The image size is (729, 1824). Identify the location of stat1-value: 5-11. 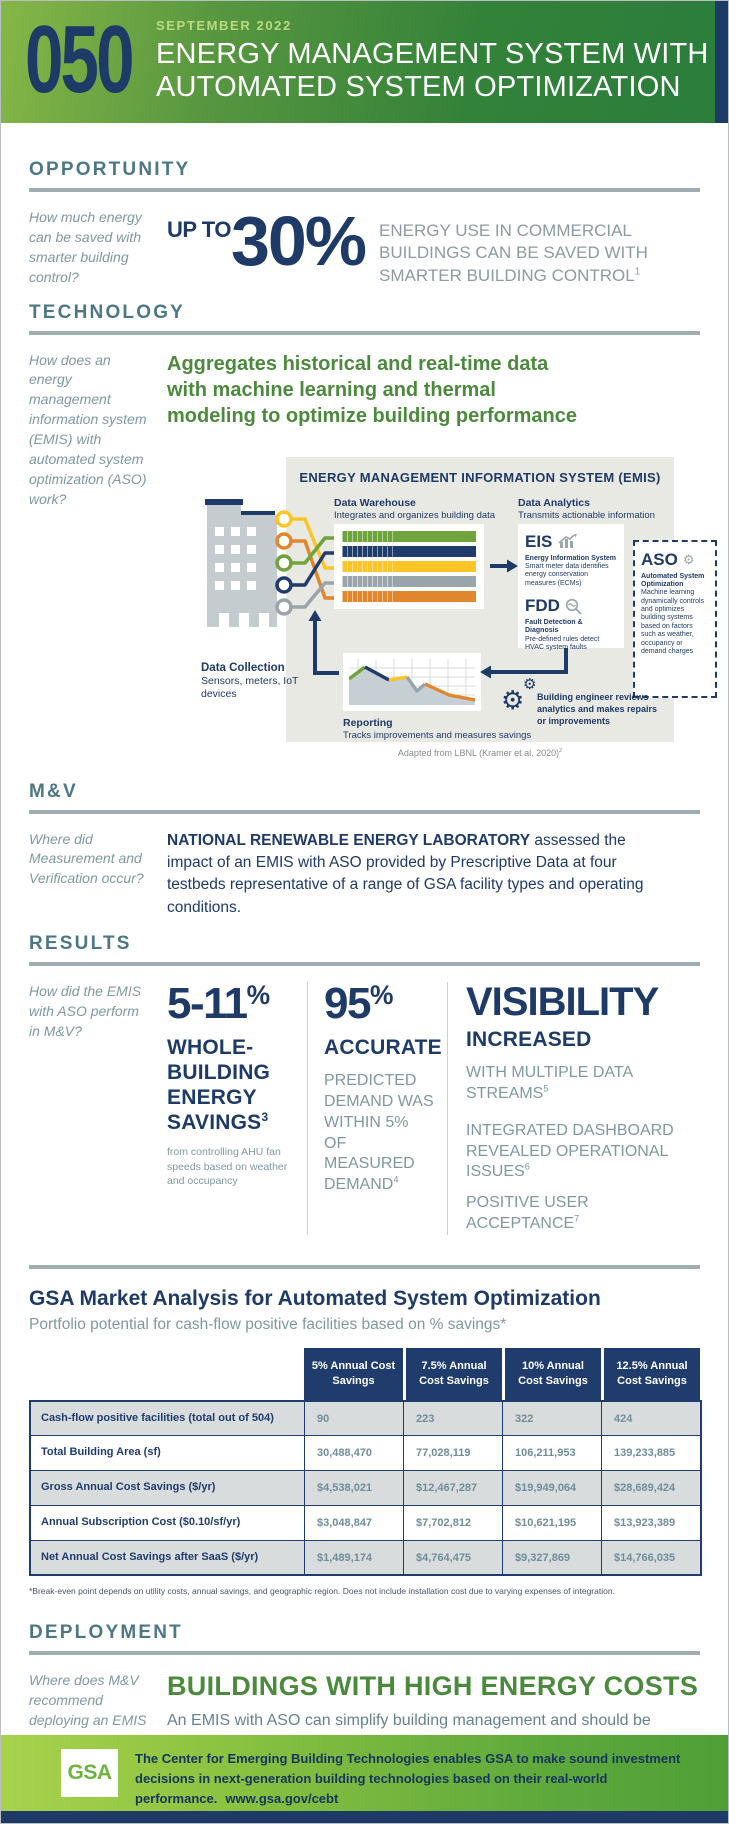
(207, 1004).